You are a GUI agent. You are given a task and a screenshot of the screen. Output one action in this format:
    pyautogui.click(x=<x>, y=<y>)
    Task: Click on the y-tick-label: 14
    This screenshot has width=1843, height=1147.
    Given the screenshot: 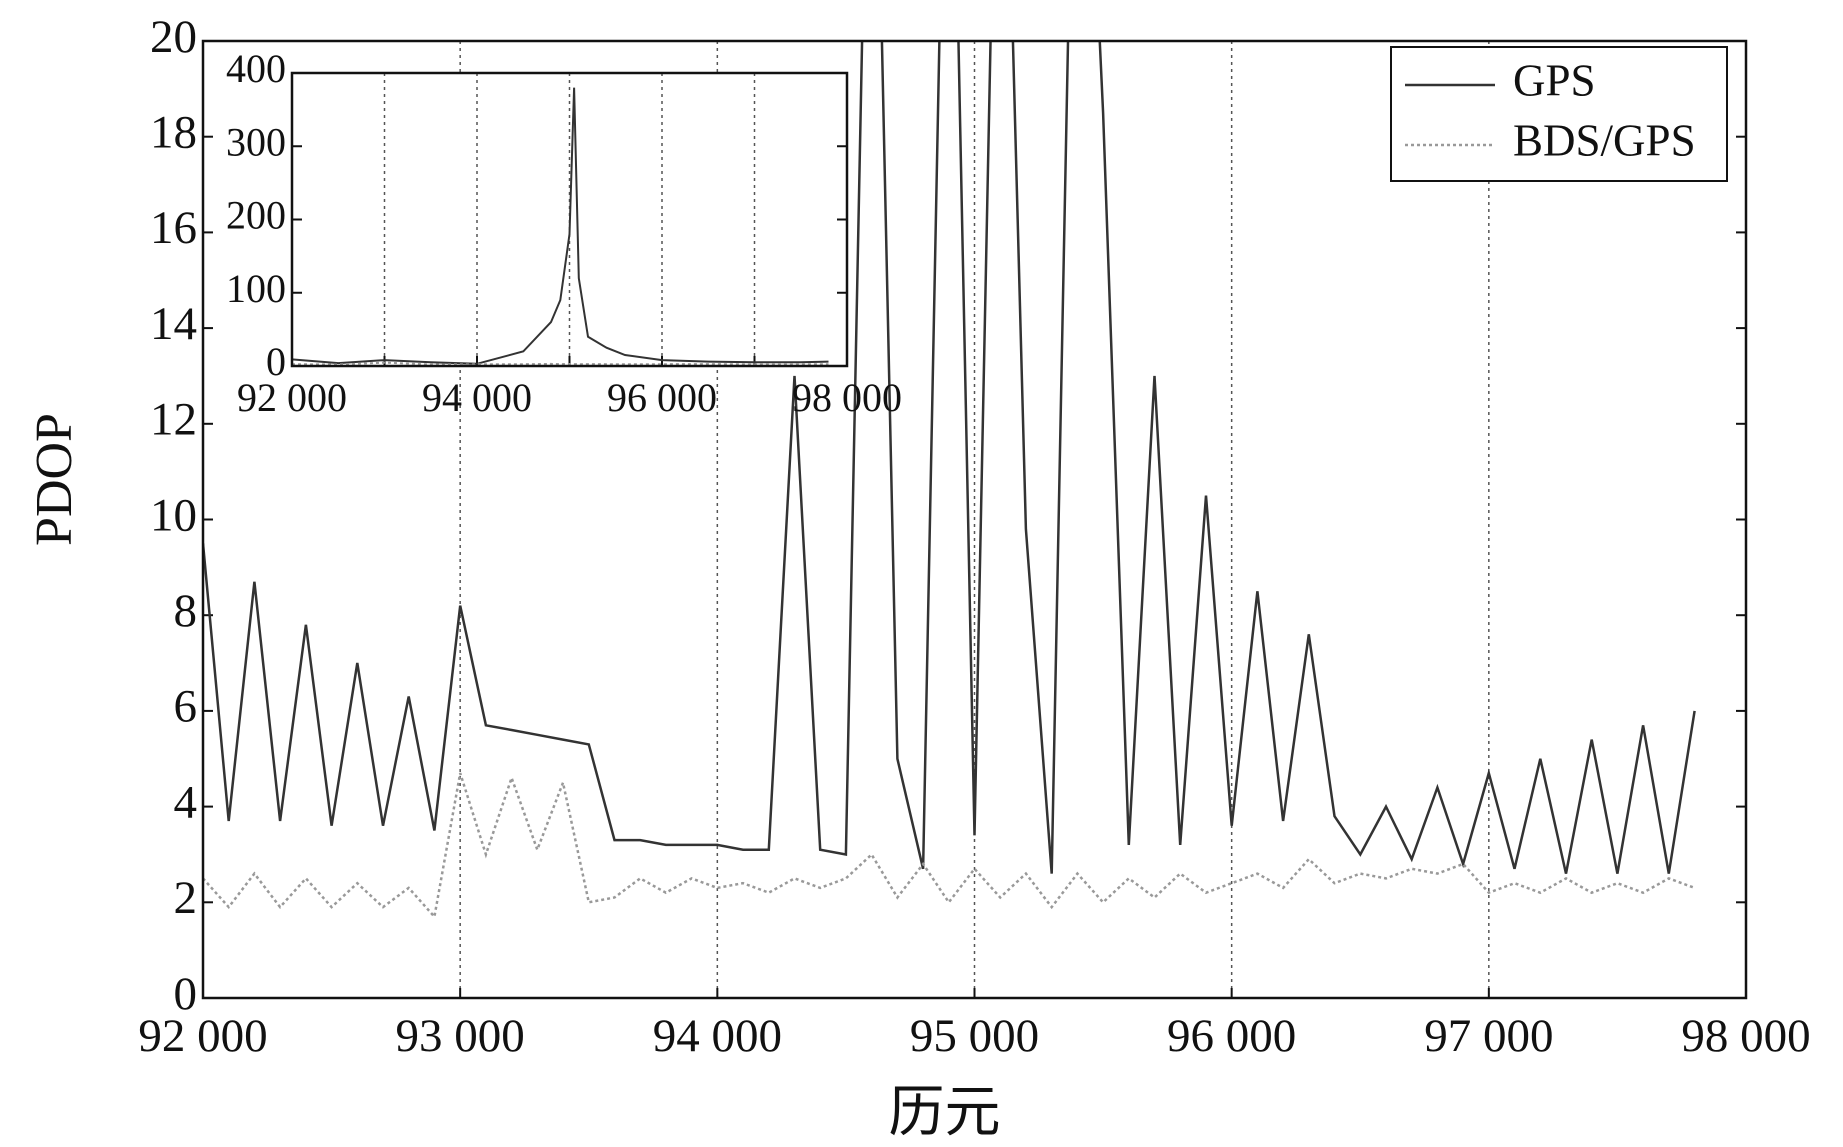 What is the action you would take?
    pyautogui.click(x=173, y=324)
    